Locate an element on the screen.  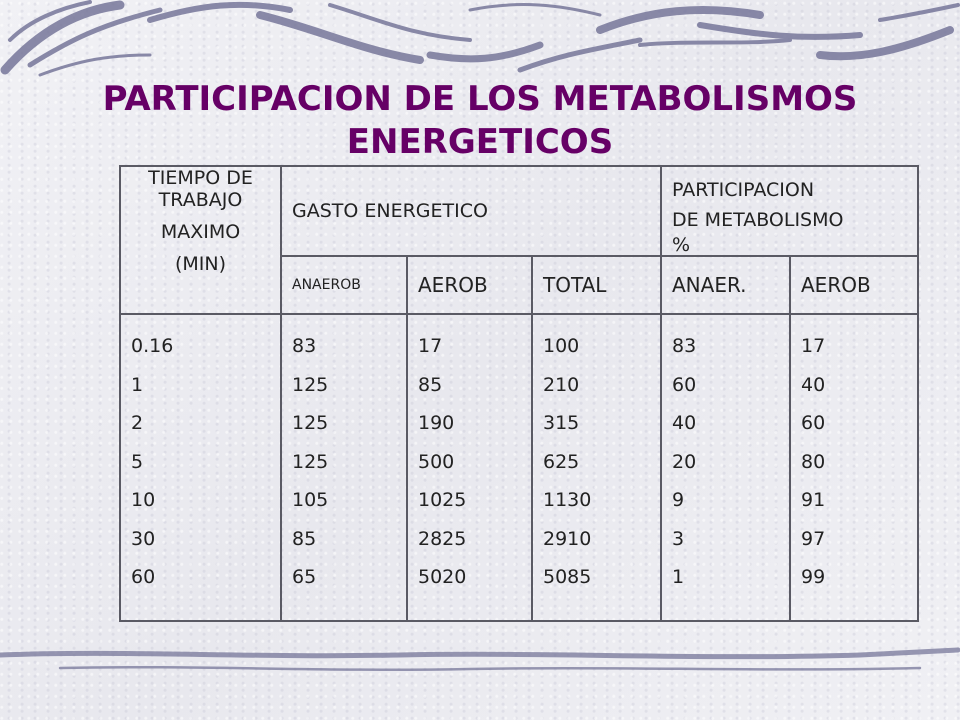
table-cell-value: 80 is located at coordinates (813, 461).